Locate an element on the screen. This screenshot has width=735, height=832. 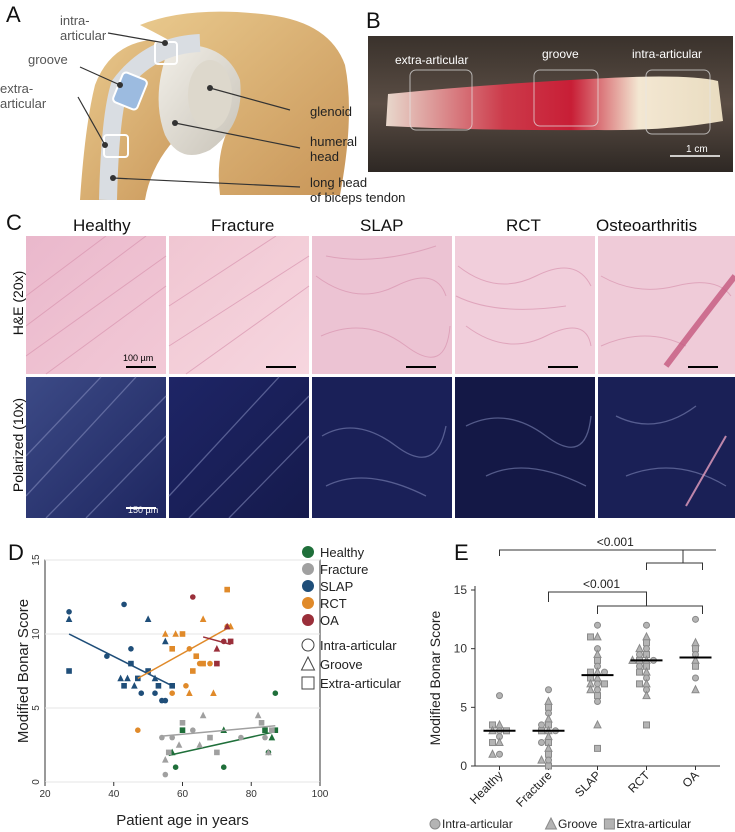
legend-shape-square is located at coordinates (609, 824).